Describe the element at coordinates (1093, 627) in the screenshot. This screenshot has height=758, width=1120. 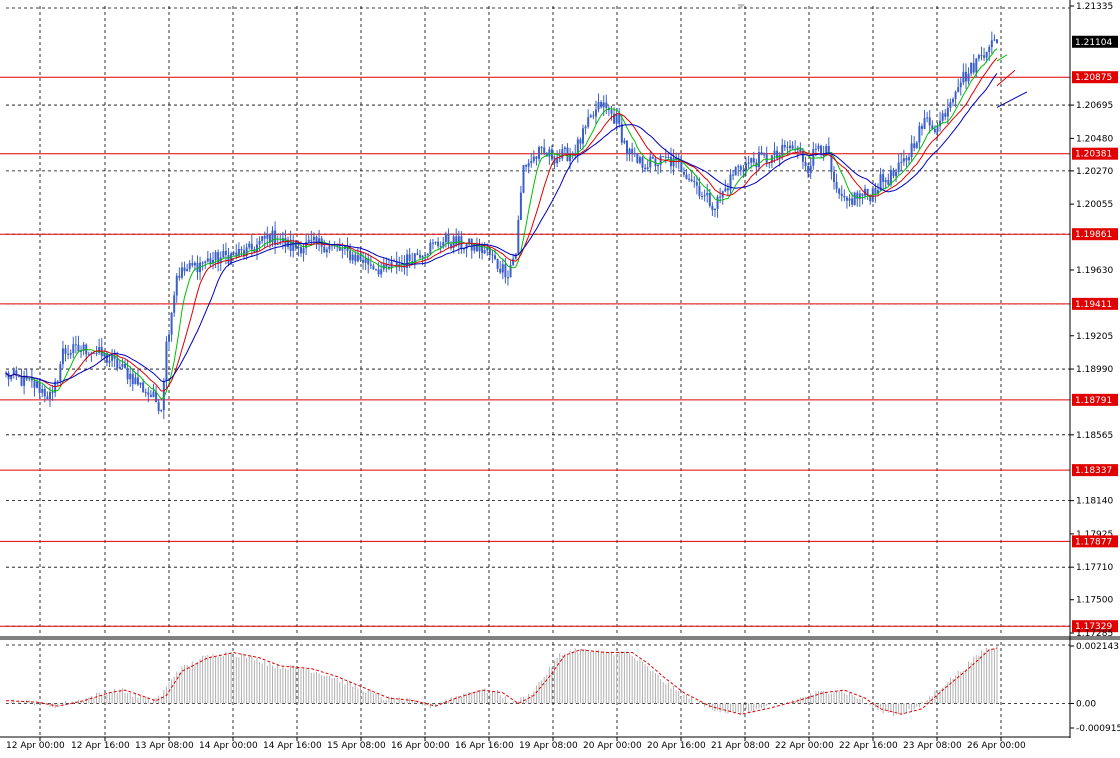
I see `level-label: 1.17329` at that location.